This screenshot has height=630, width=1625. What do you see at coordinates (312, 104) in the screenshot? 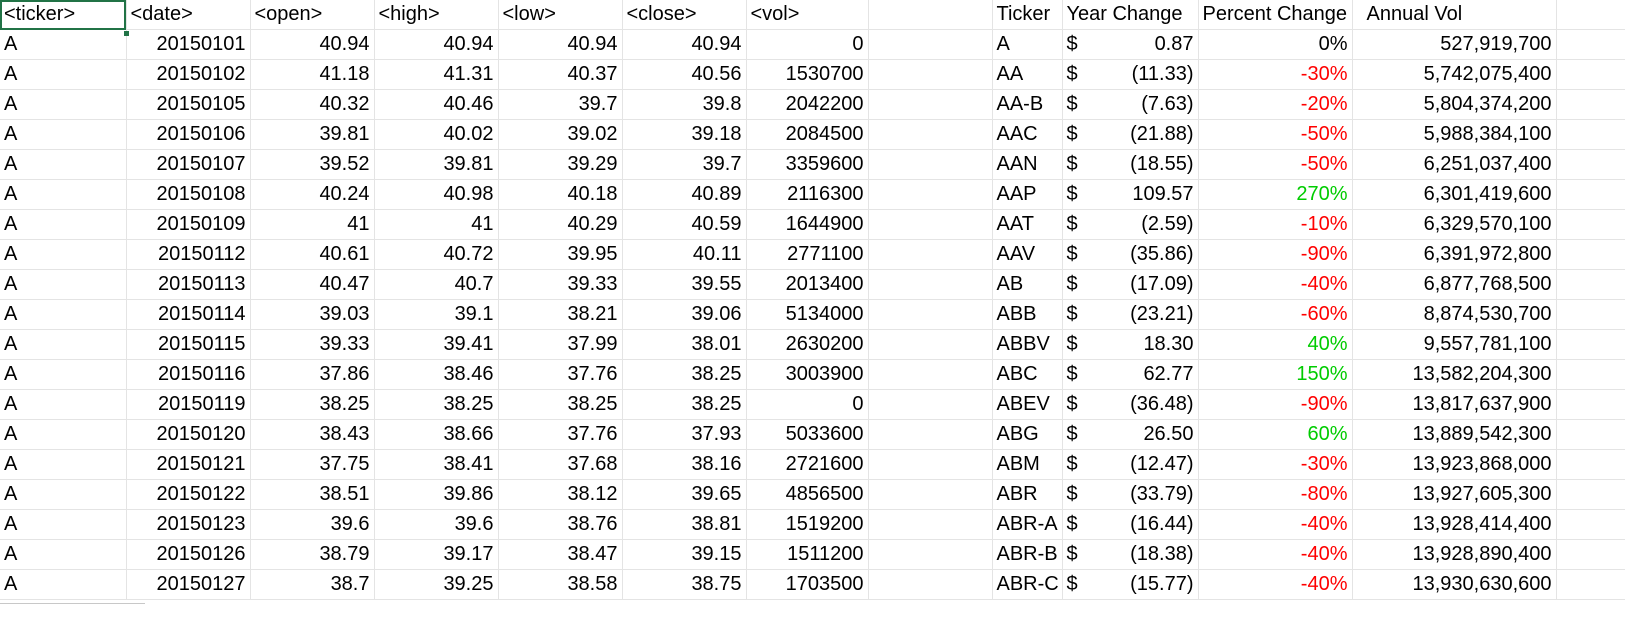
I see `cell-open: 40.32` at bounding box center [312, 104].